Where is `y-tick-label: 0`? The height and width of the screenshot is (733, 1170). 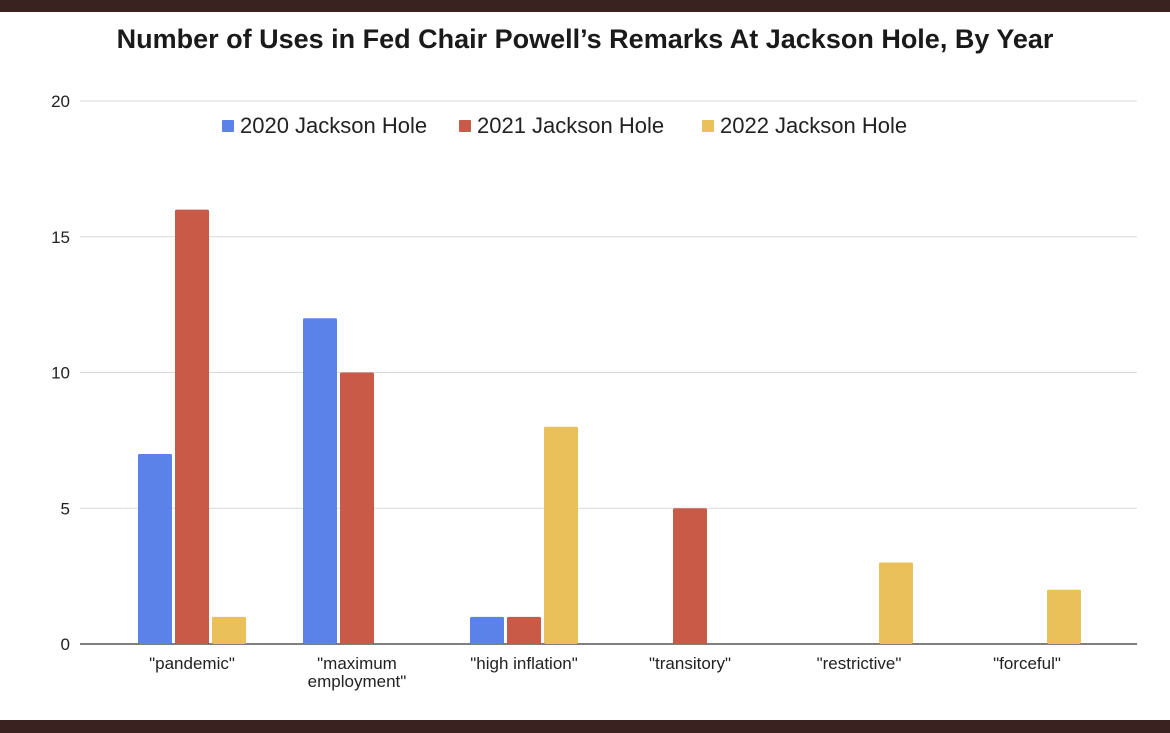 y-tick-label: 0 is located at coordinates (65, 644).